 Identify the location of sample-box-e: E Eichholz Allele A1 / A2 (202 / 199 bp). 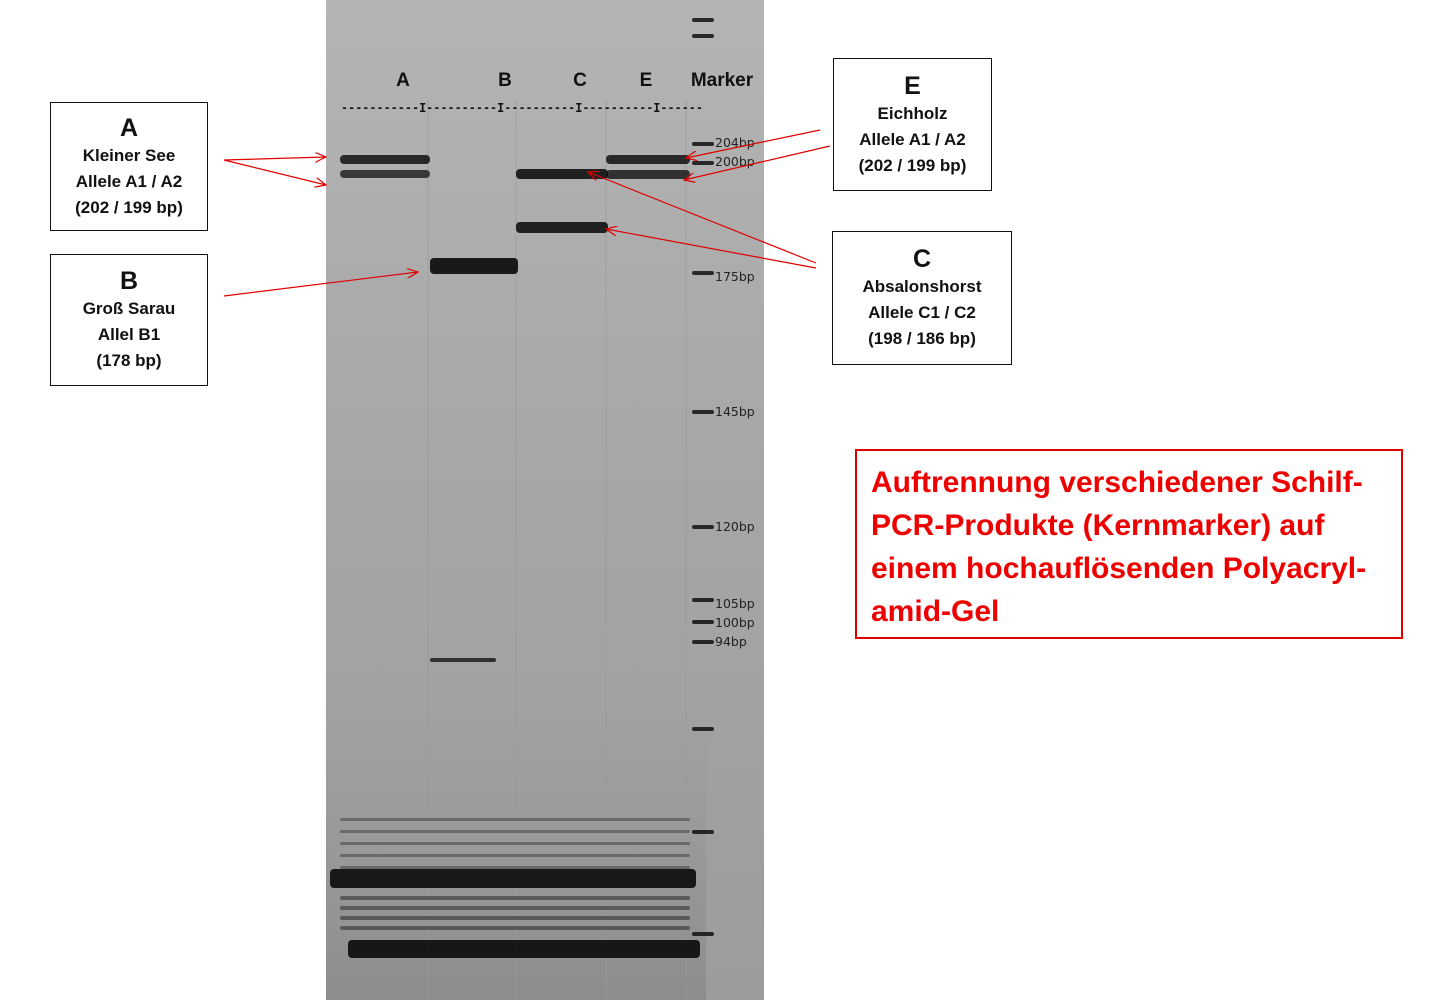
(912, 124).